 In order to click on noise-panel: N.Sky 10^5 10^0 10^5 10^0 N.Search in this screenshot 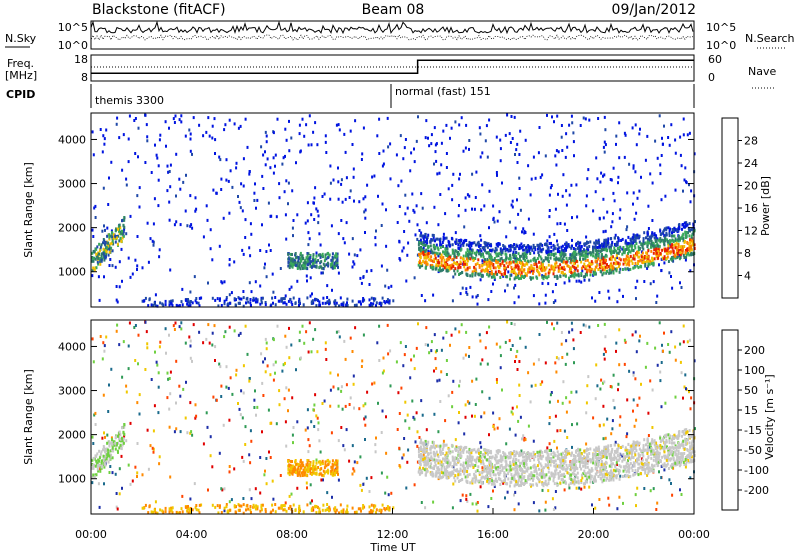, I will do `click(400, 36)`.